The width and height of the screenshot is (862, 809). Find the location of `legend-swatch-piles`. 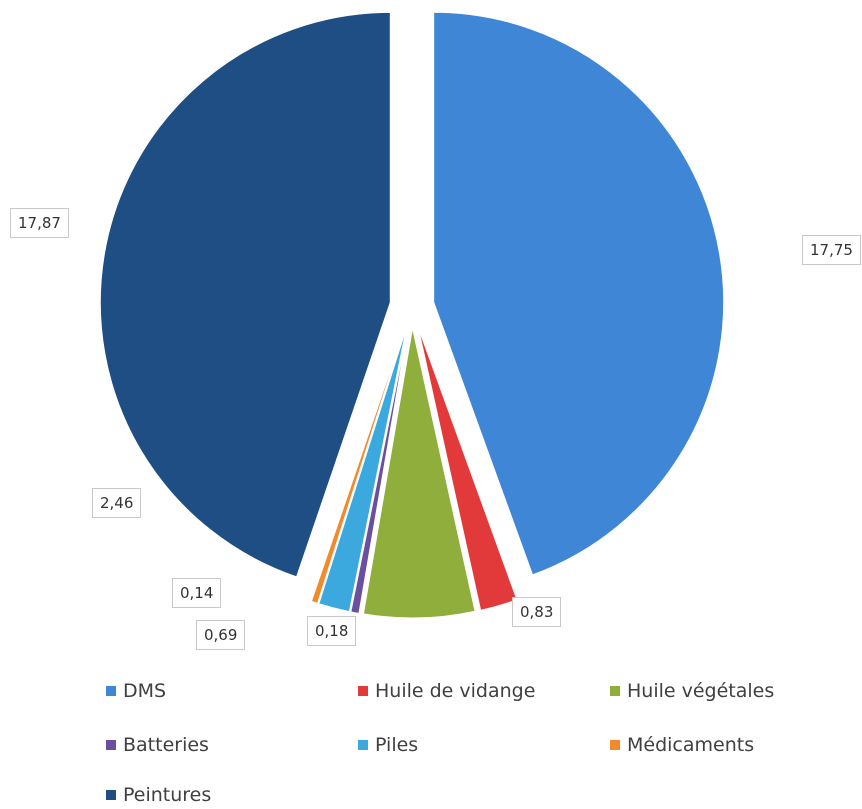

legend-swatch-piles is located at coordinates (363, 745).